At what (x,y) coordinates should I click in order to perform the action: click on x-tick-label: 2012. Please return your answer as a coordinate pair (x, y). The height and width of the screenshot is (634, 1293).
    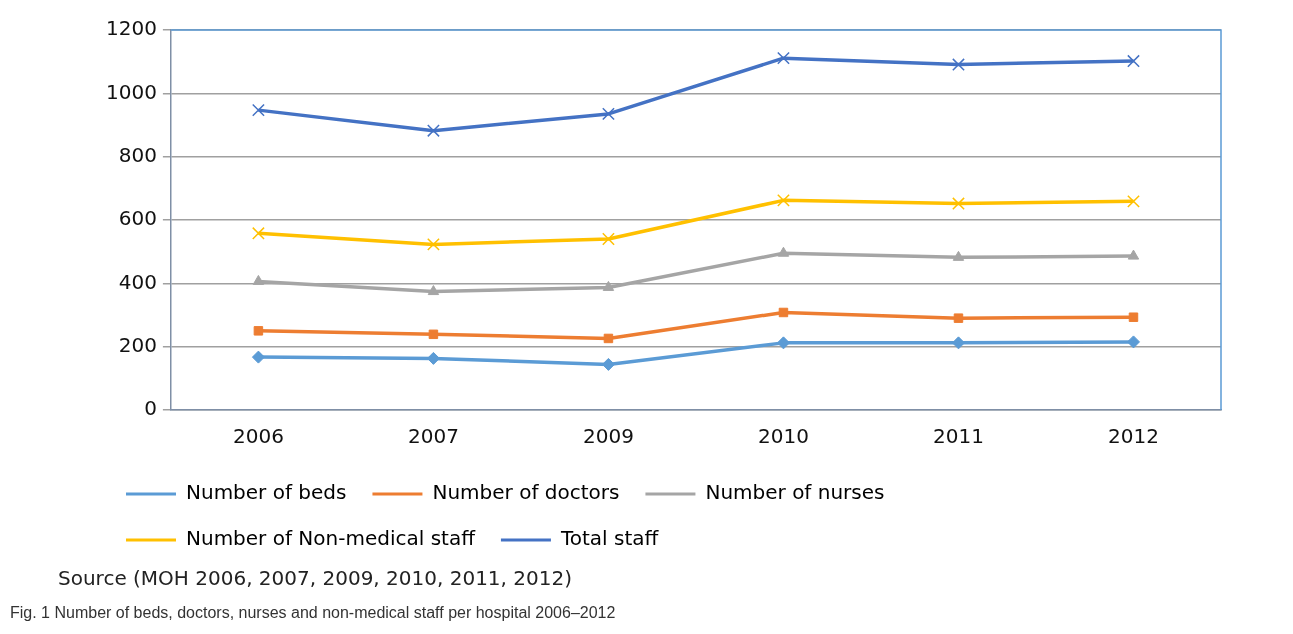
    Looking at the image, I should click on (1133, 436).